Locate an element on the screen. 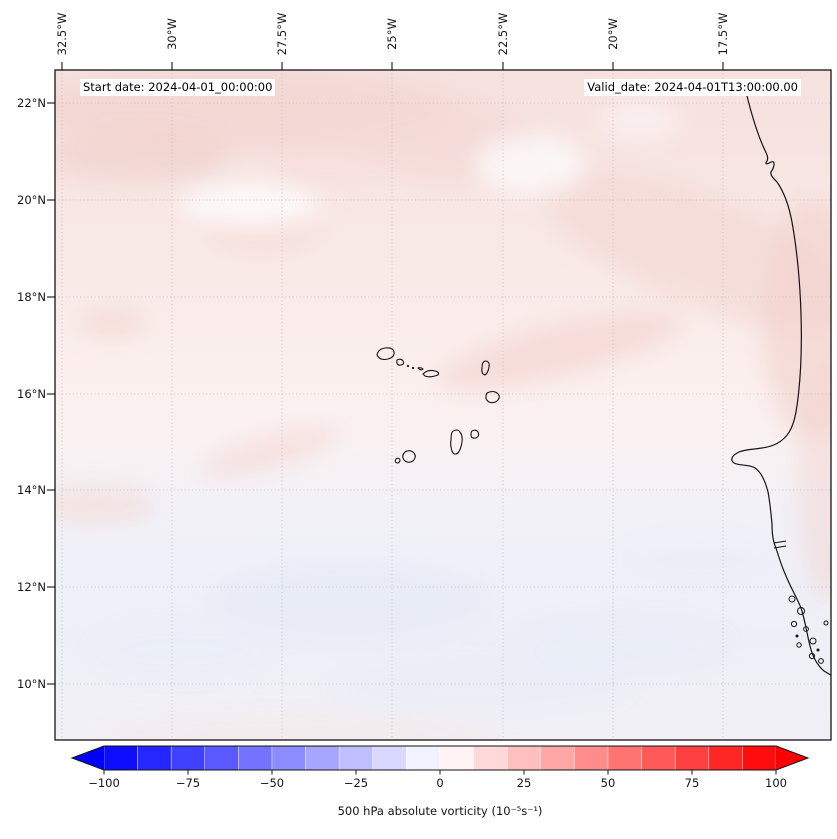 The height and width of the screenshot is (839, 837). colorbar-canvas is located at coordinates (440, 760).